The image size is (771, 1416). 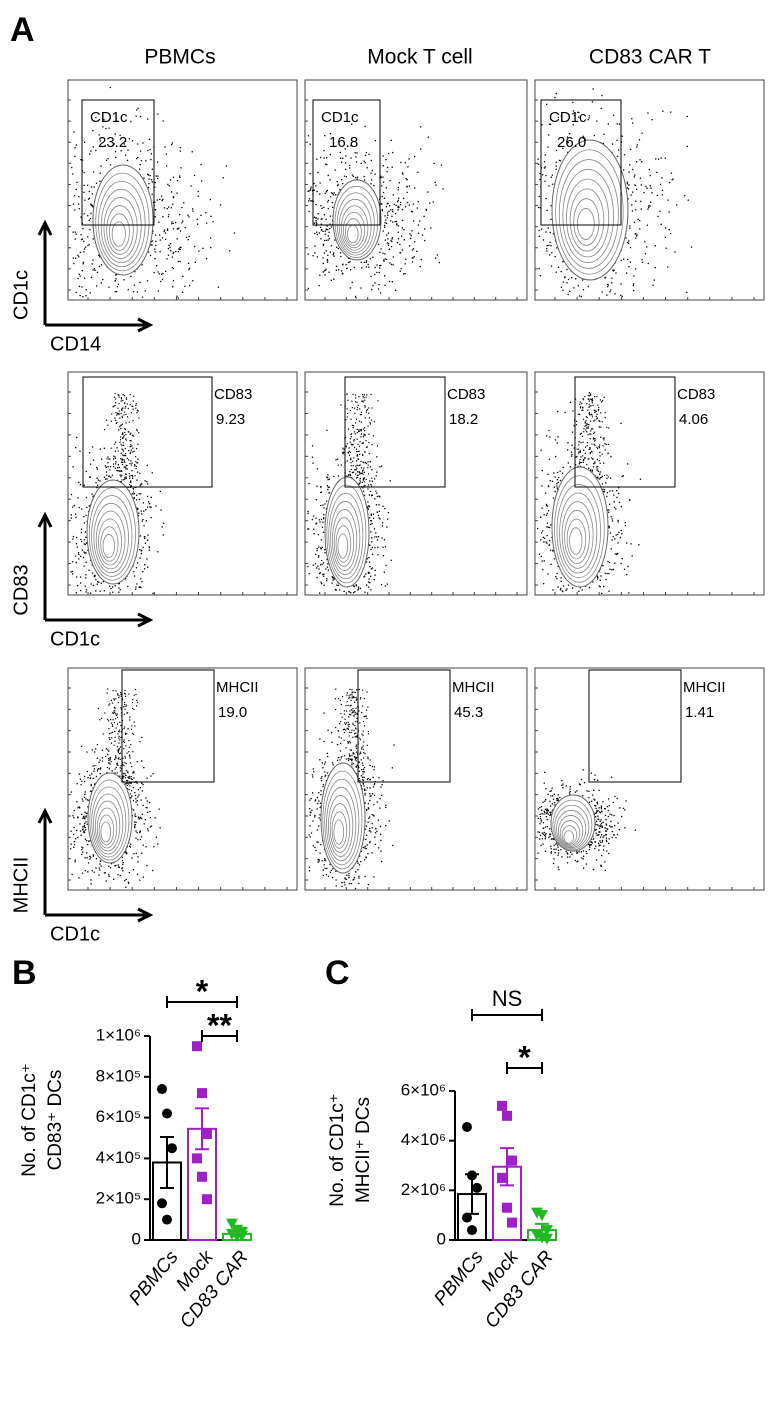 I want to click on flow-plot: CD1c16.8, so click(x=416, y=190).